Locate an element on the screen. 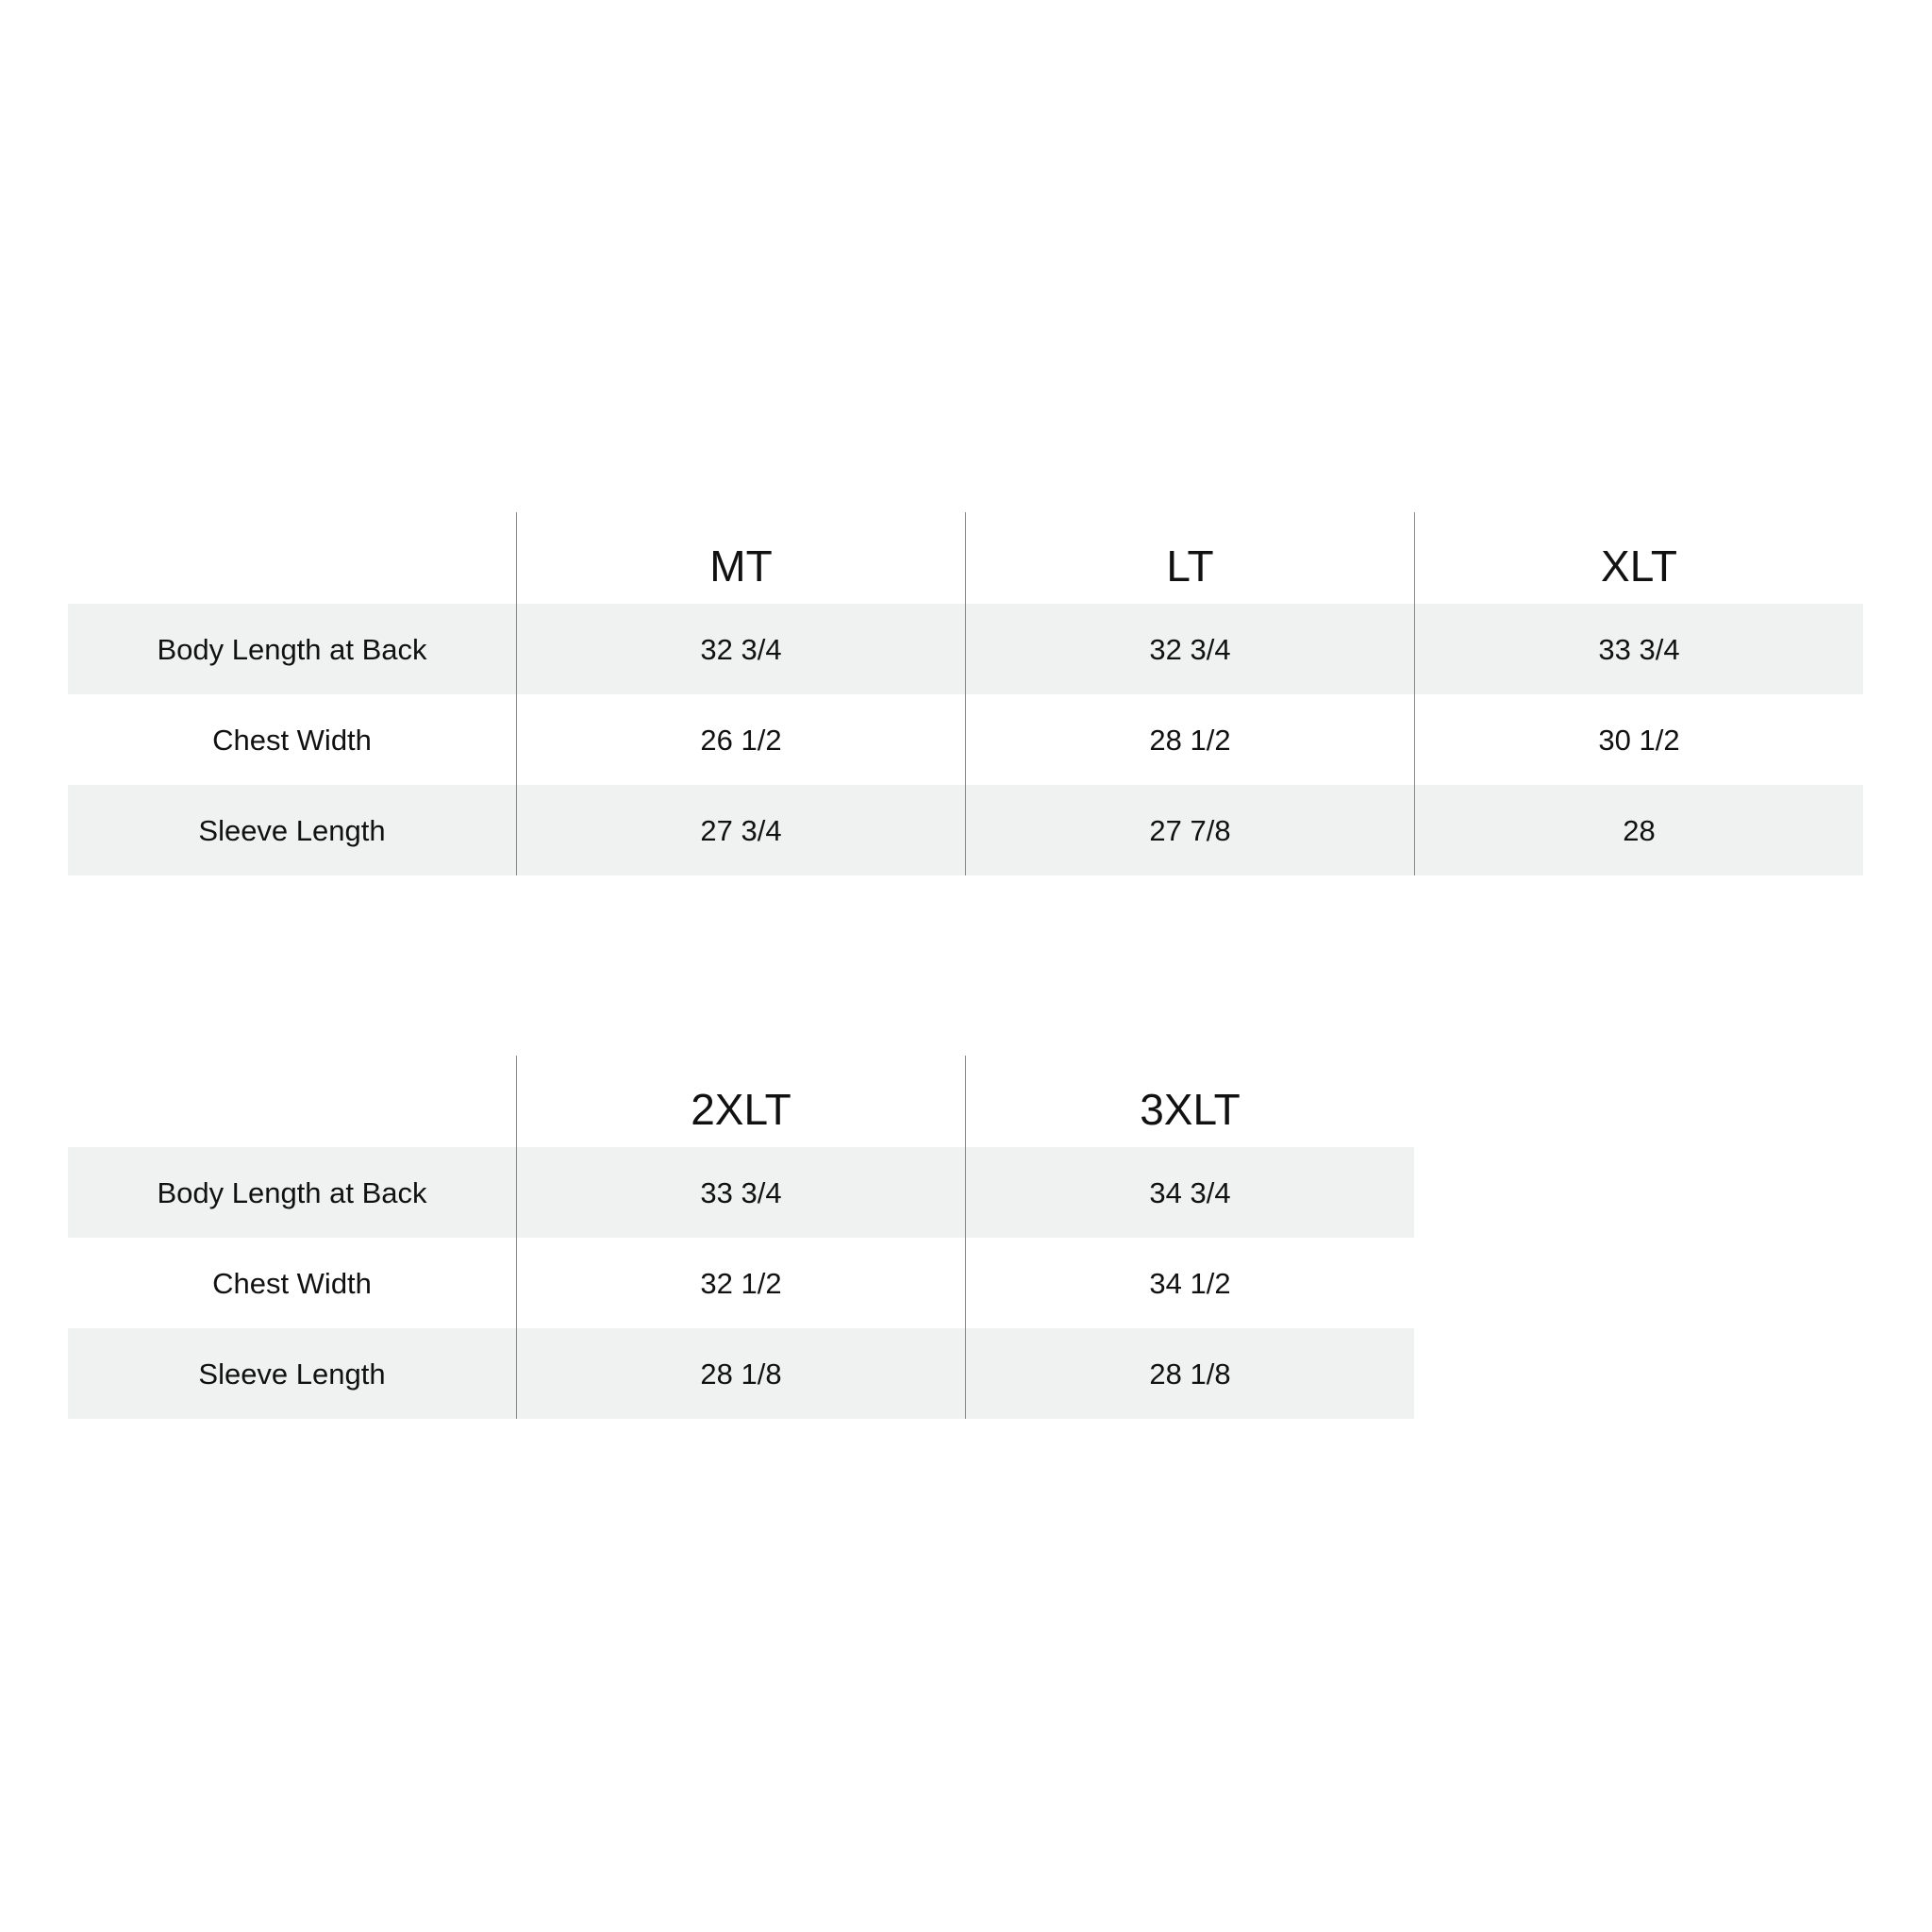 Image resolution: width=1932 pixels, height=1932 pixels. table-row: Sleeve Length 27 3/4 27 7/8 28 is located at coordinates (965, 830).